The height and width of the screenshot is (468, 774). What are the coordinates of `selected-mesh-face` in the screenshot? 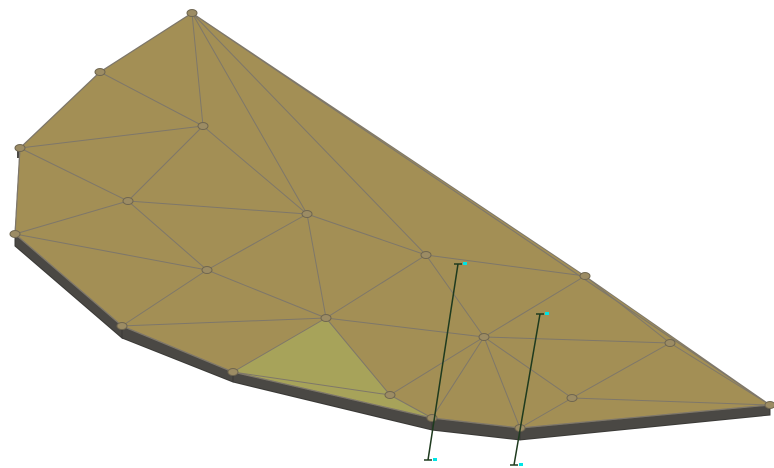 It's located at (332, 368).